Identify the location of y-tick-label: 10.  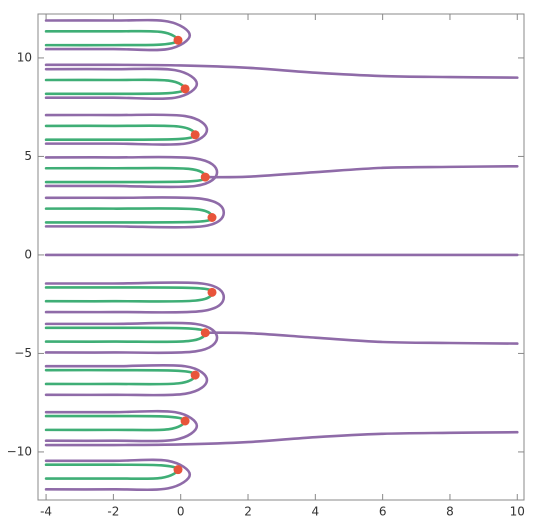
(24, 57).